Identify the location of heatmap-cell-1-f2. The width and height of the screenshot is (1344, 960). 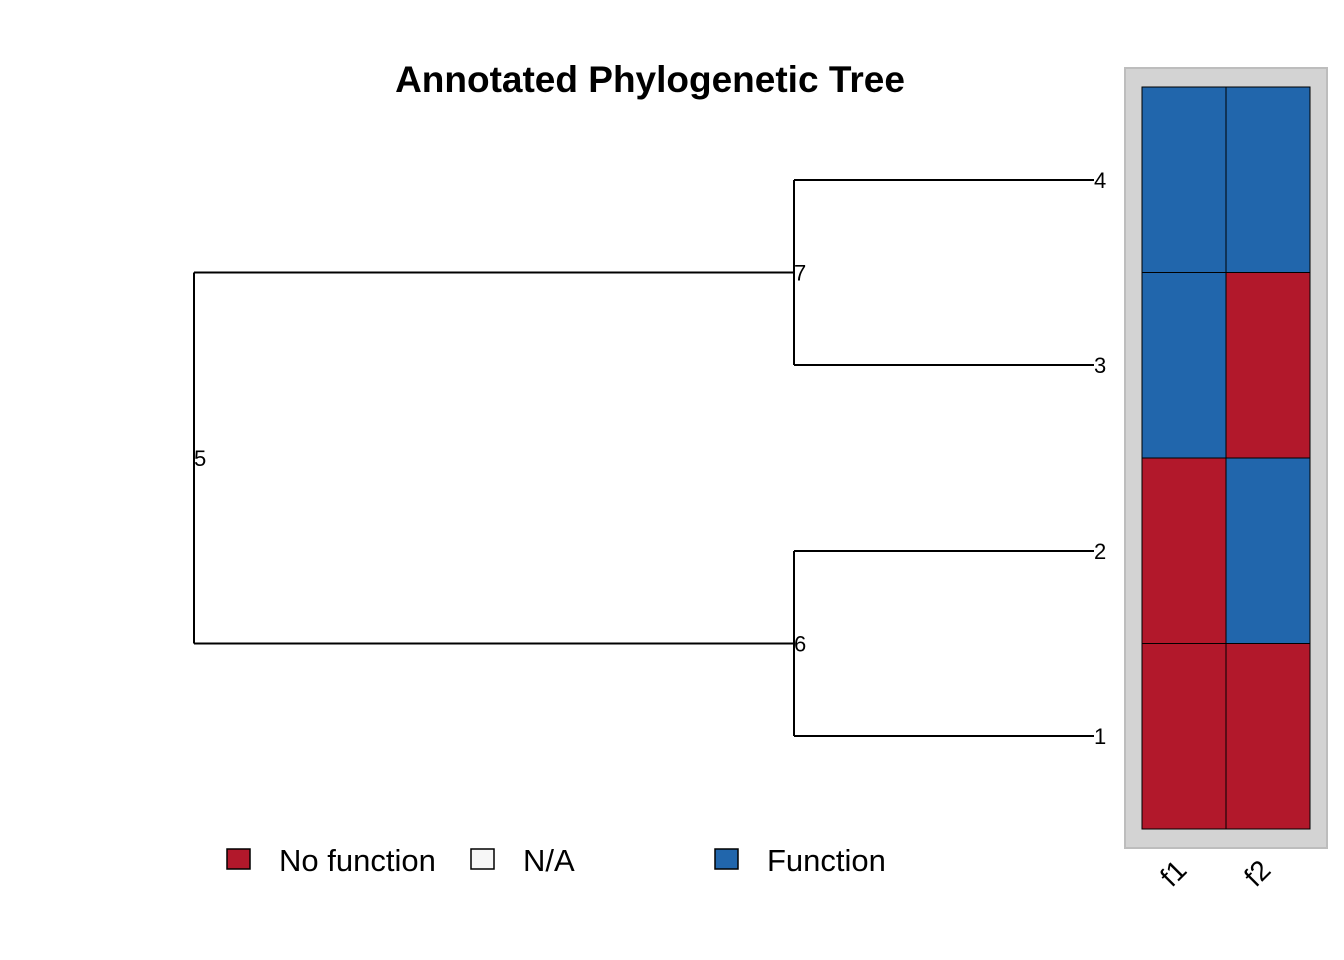
(1268, 736).